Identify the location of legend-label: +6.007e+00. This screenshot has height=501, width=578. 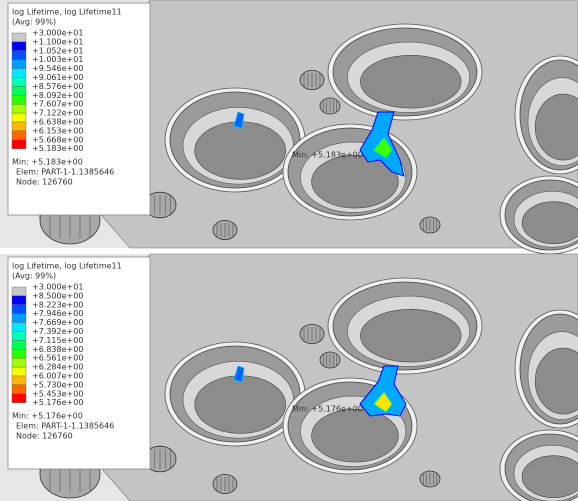
(57, 376).